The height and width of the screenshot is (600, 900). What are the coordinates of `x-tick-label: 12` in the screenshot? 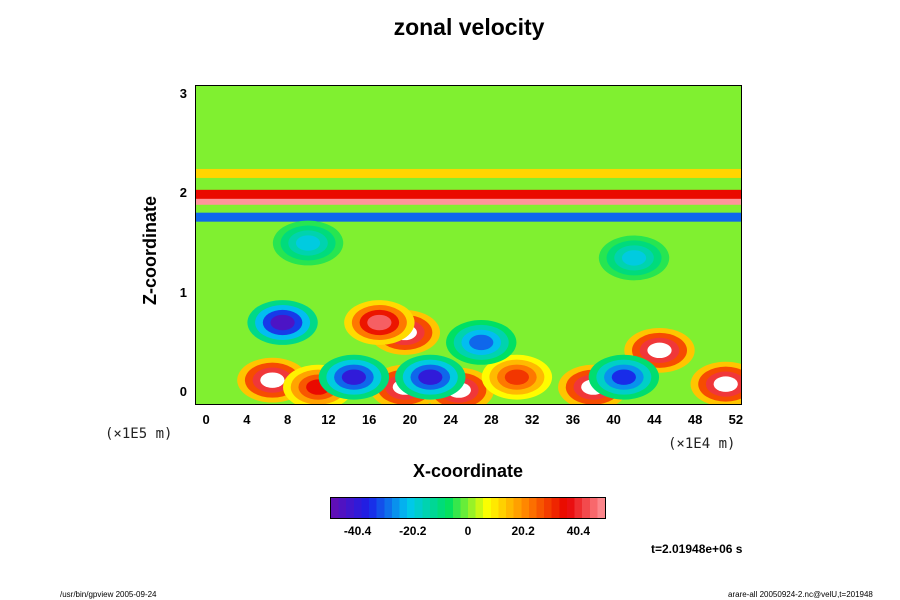 It's located at (328, 419).